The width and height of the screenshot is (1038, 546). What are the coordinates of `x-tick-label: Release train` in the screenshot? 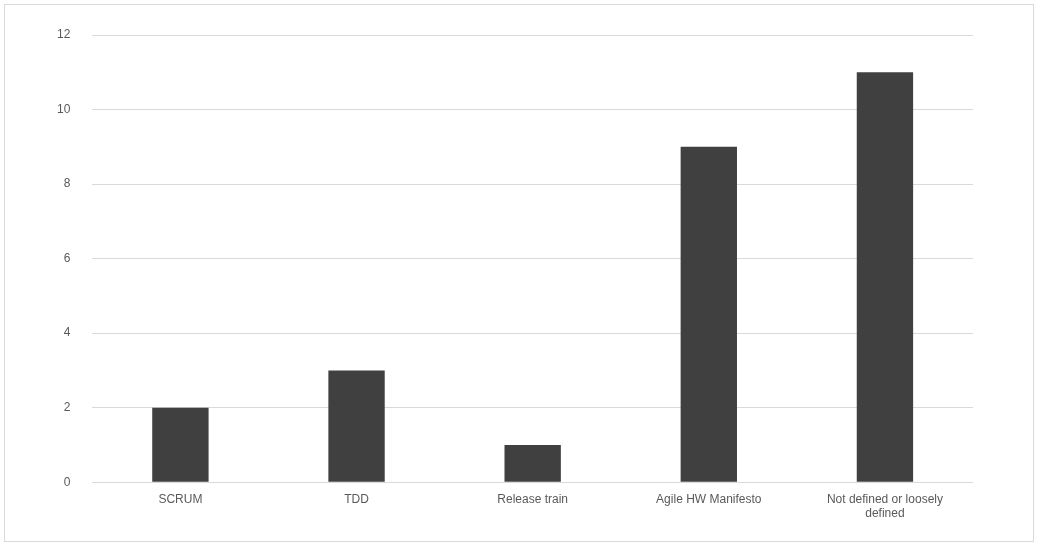 It's located at (533, 498).